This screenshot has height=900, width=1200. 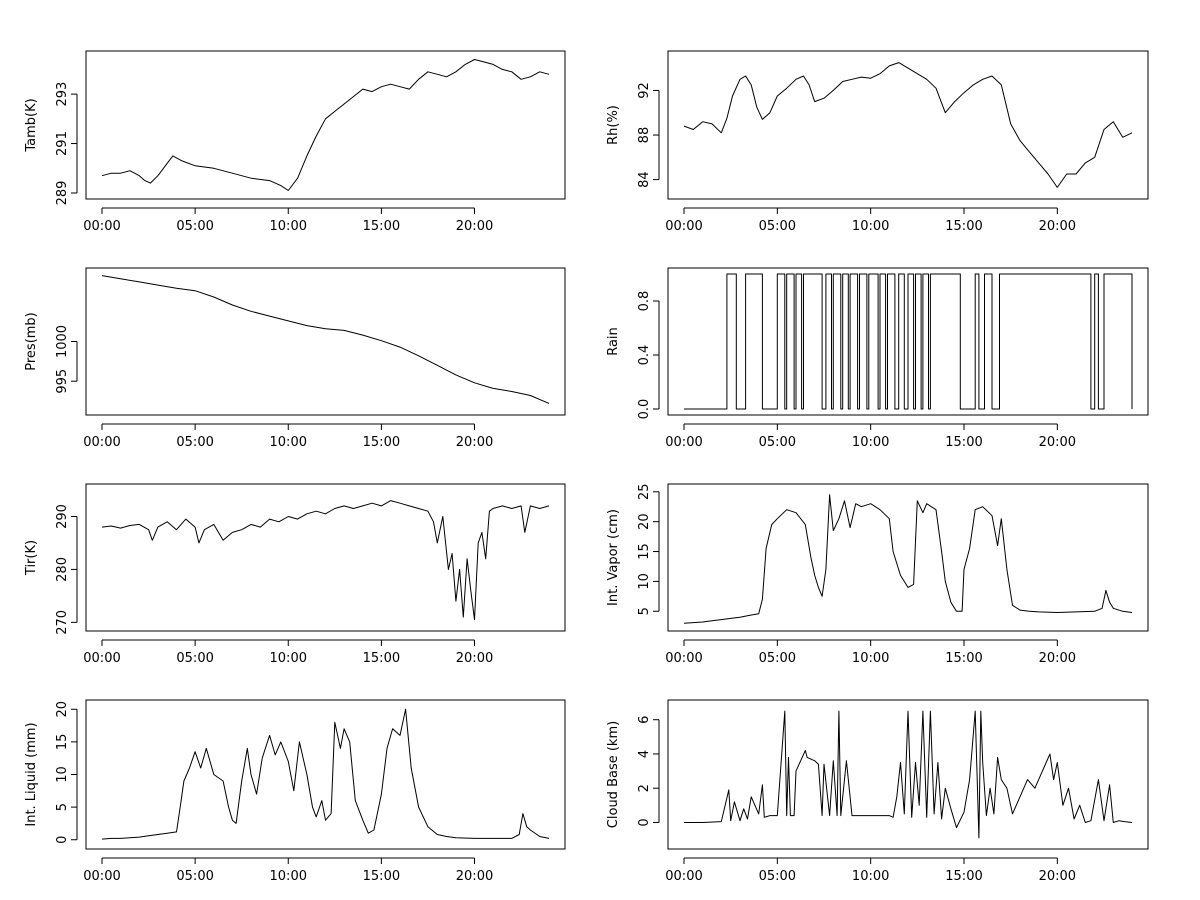 What do you see at coordinates (31, 341) in the screenshot?
I see `y-axis-label: Pres(mb)` at bounding box center [31, 341].